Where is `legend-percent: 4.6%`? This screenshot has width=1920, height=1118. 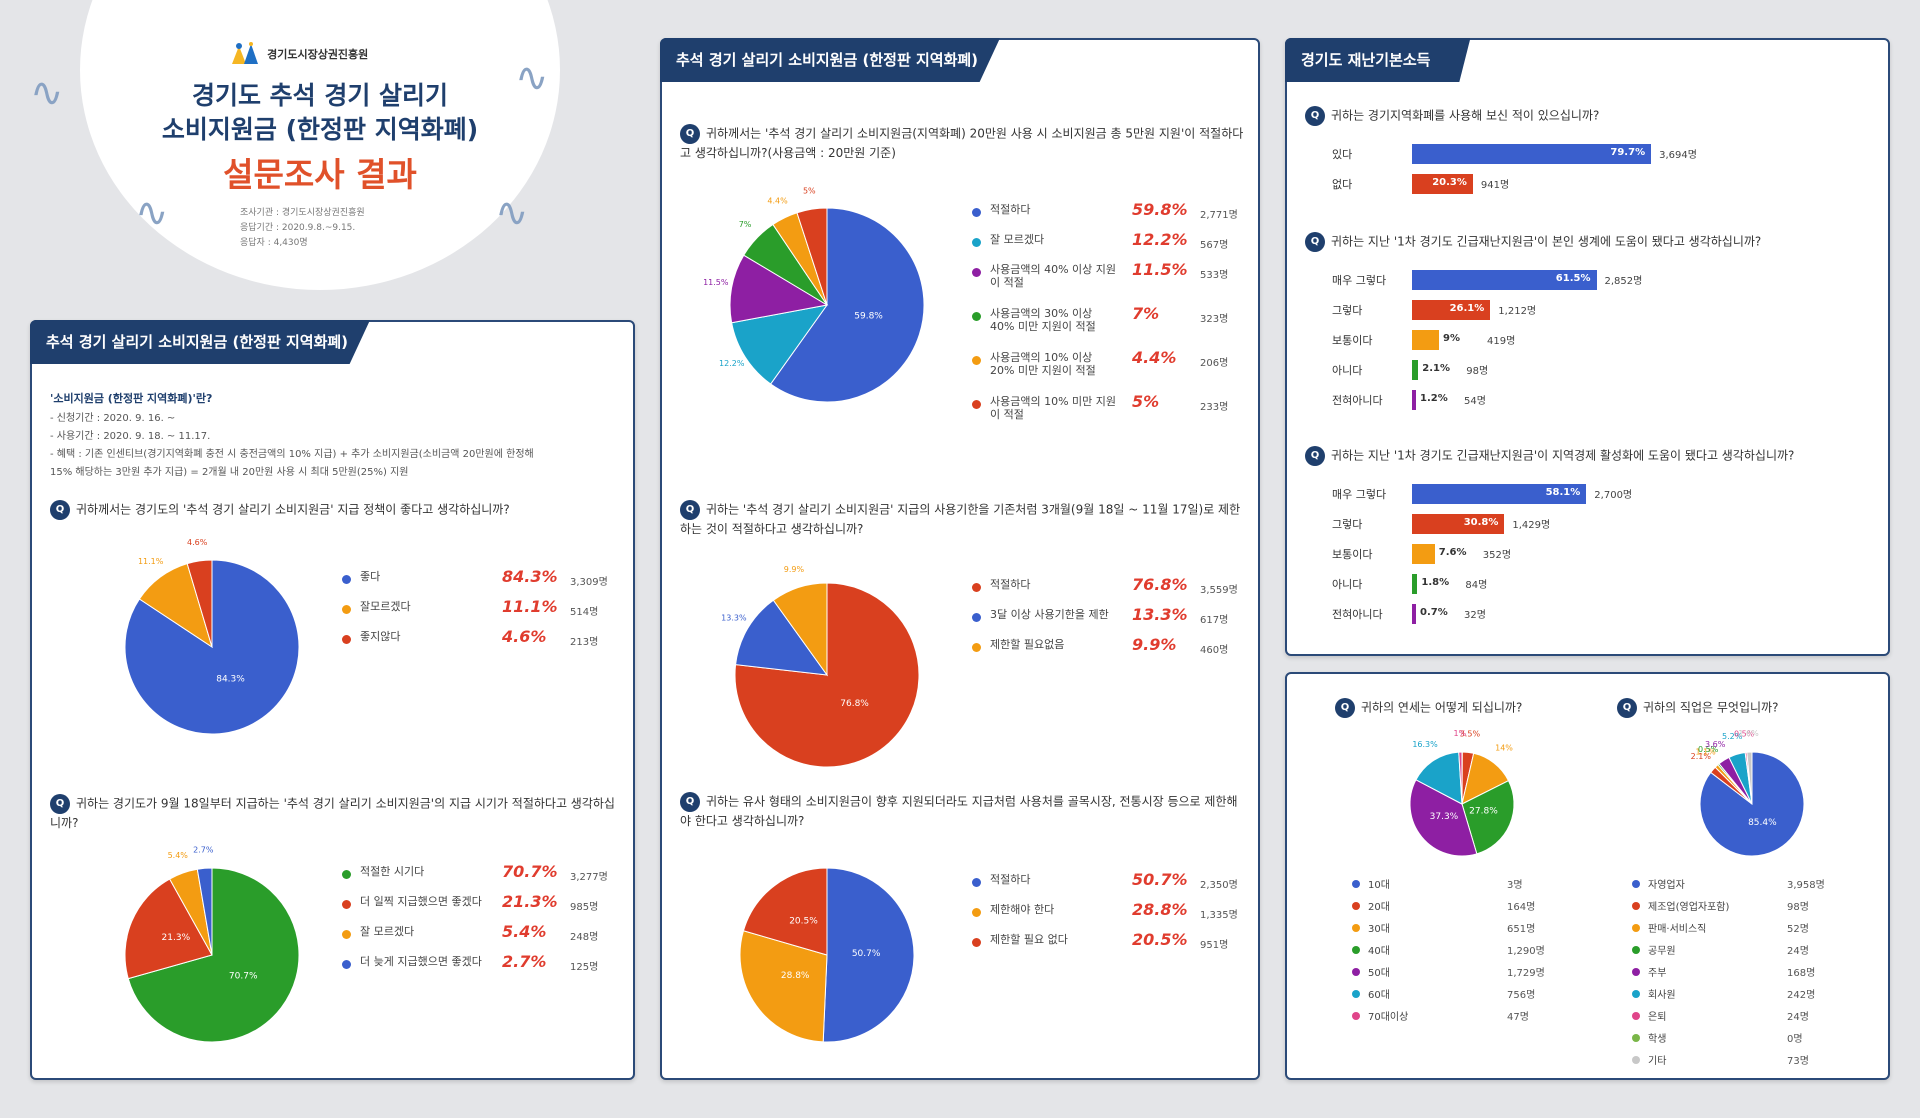 legend-percent: 4.6% is located at coordinates (524, 636).